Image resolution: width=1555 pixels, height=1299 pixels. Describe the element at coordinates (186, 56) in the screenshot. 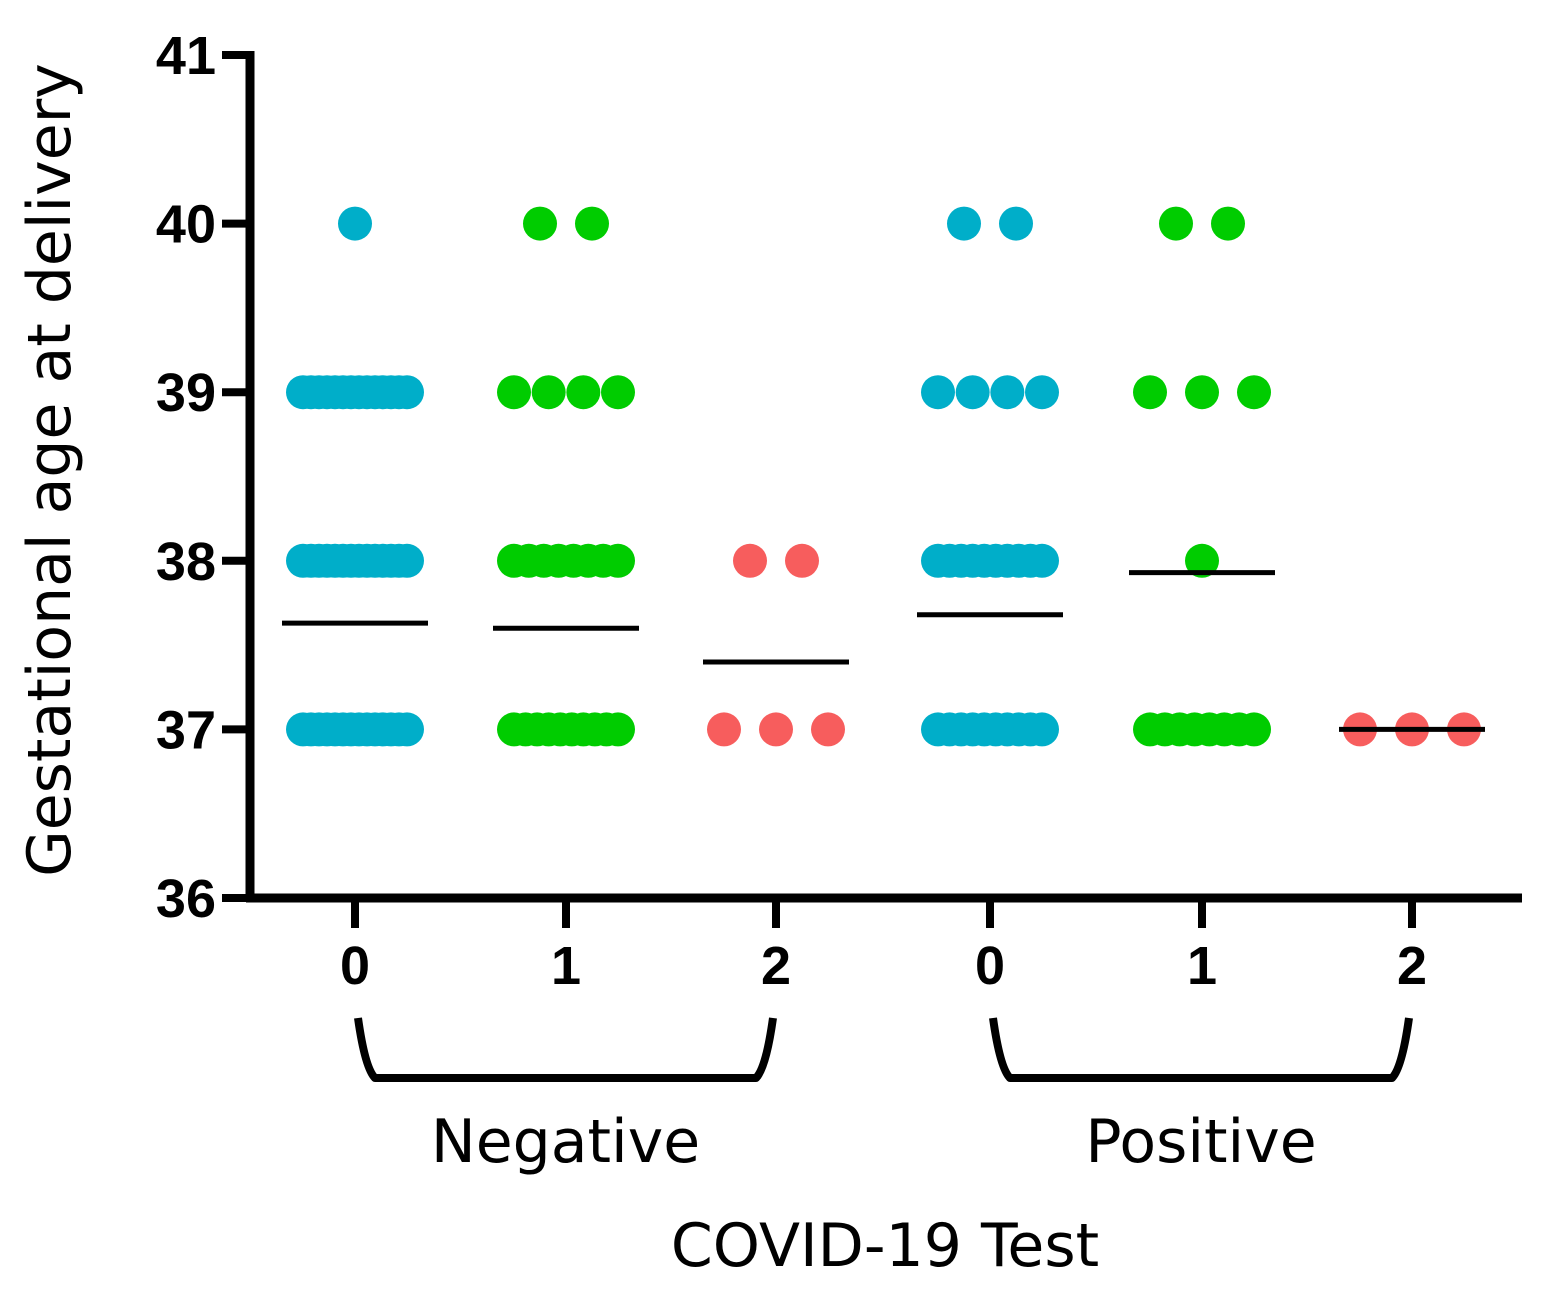

I see `y-tick-label: 41` at that location.